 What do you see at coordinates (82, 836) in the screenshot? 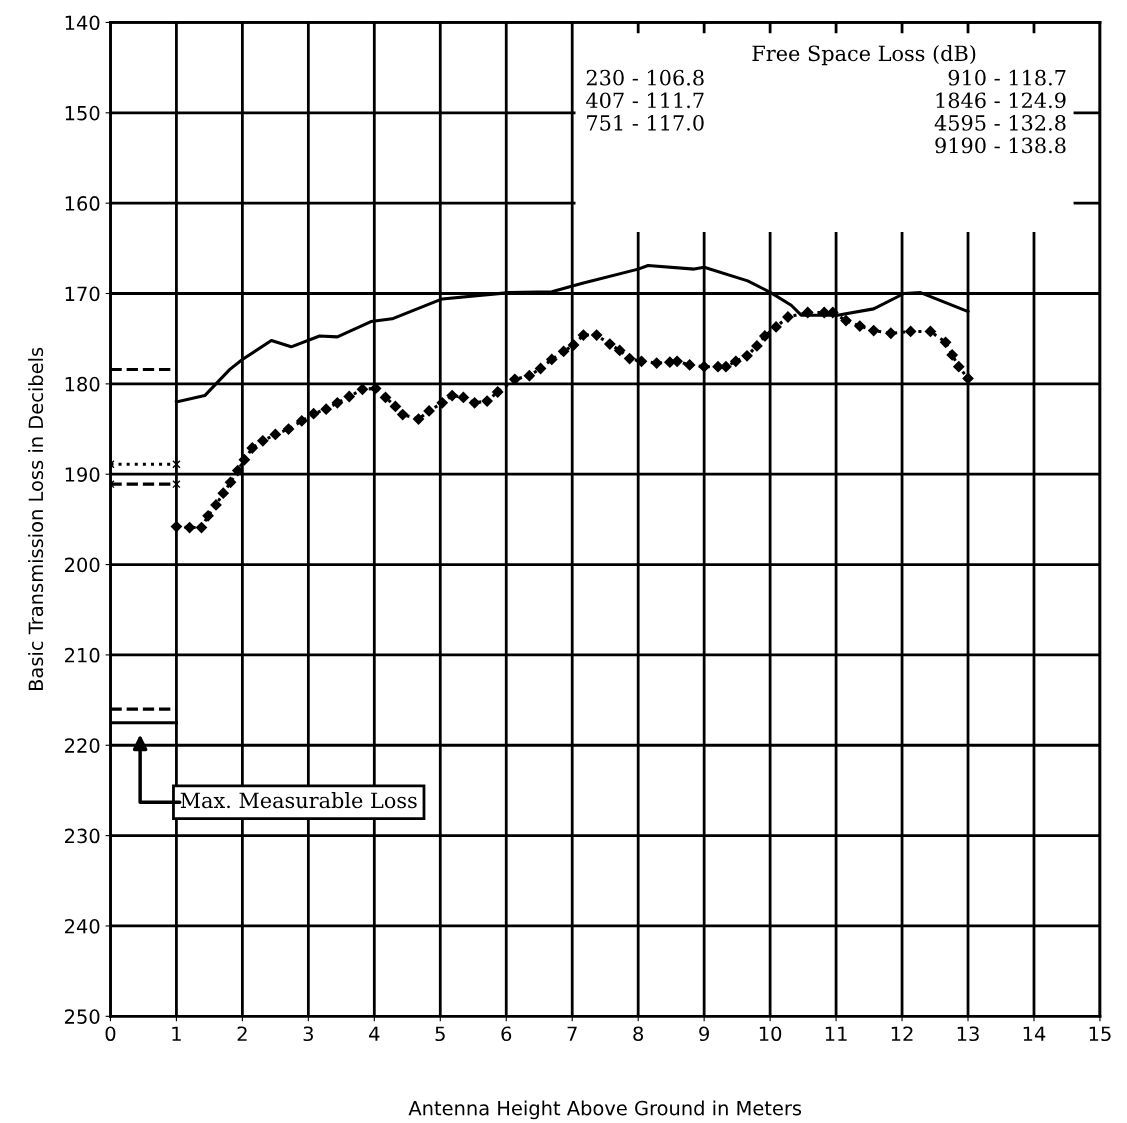
I see `y-tick-label: 230` at bounding box center [82, 836].